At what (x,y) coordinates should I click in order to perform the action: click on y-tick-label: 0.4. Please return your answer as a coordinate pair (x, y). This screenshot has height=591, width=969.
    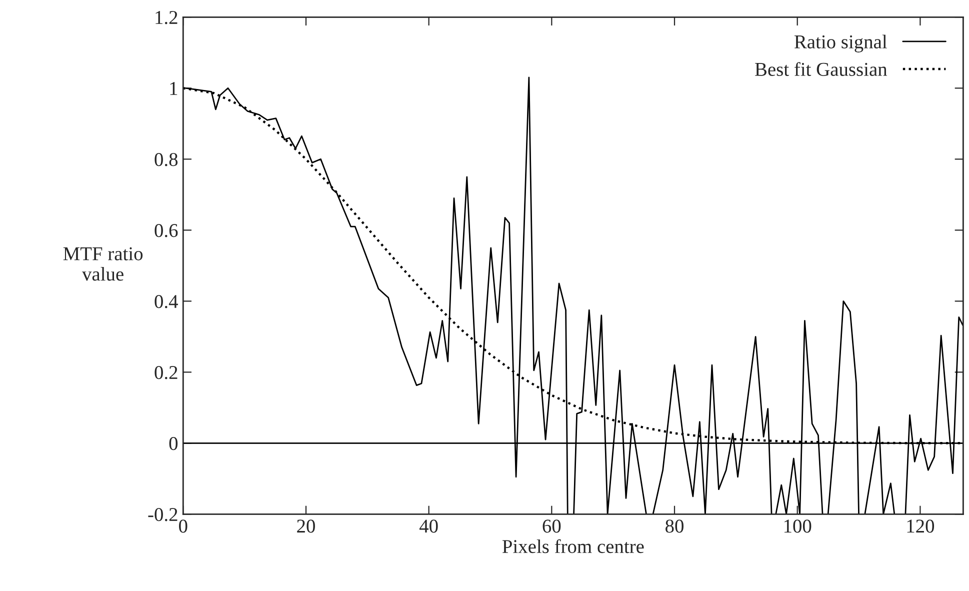
    Looking at the image, I should click on (166, 301).